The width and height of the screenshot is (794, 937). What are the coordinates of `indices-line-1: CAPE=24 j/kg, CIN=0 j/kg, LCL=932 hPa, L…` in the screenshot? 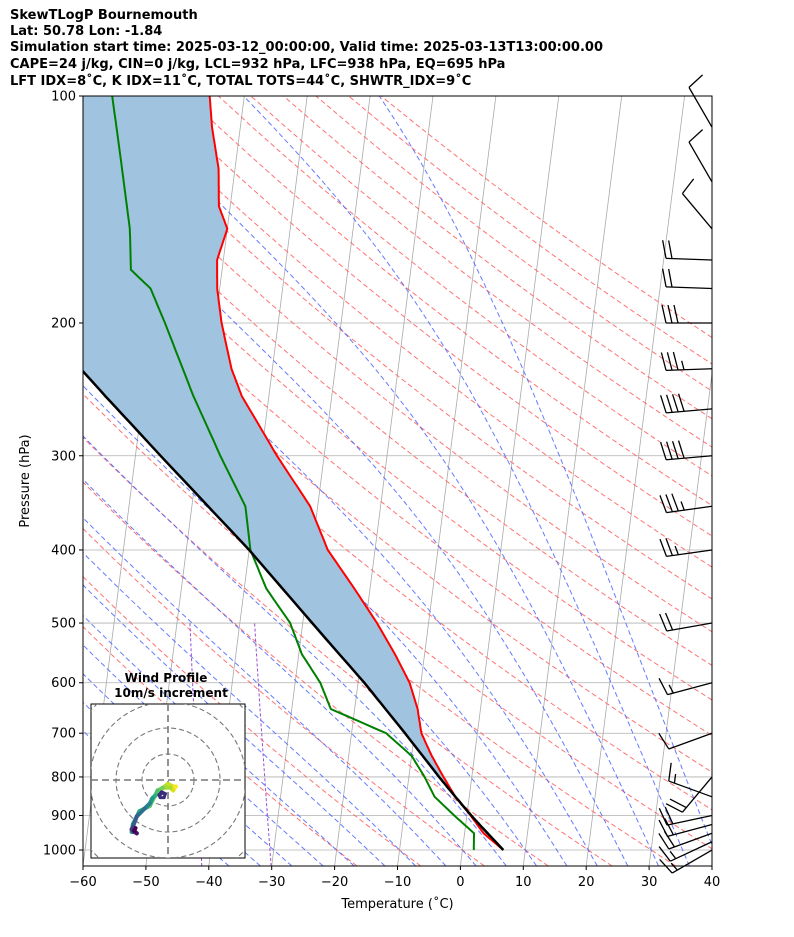 It's located at (258, 64).